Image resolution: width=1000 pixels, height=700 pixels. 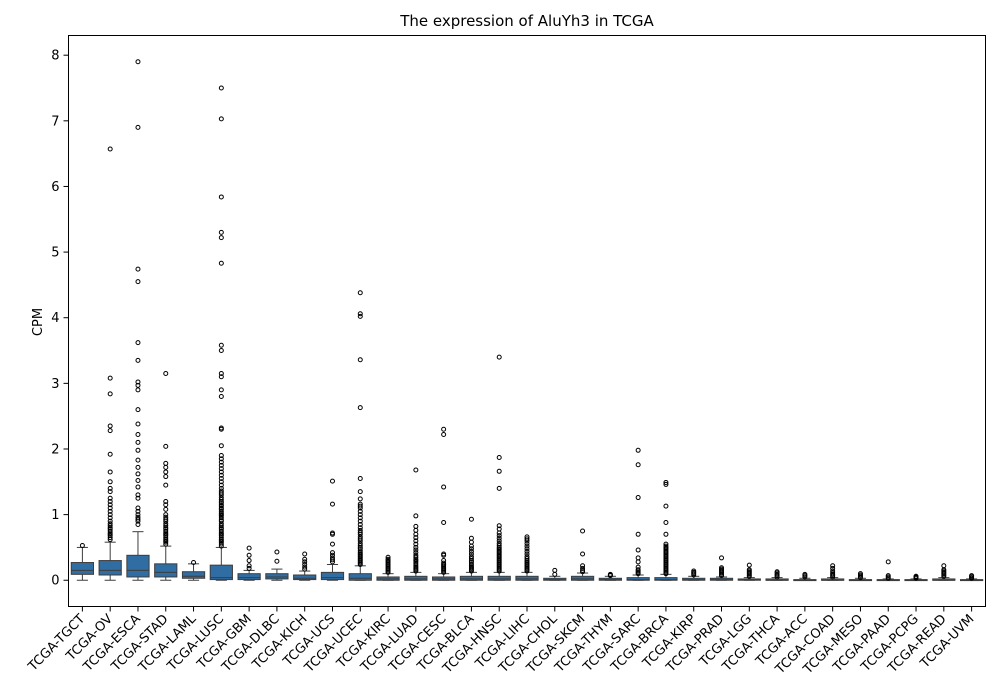 What do you see at coordinates (666, 530) in the screenshot?
I see `box-group-tcga-brca` at bounding box center [666, 530].